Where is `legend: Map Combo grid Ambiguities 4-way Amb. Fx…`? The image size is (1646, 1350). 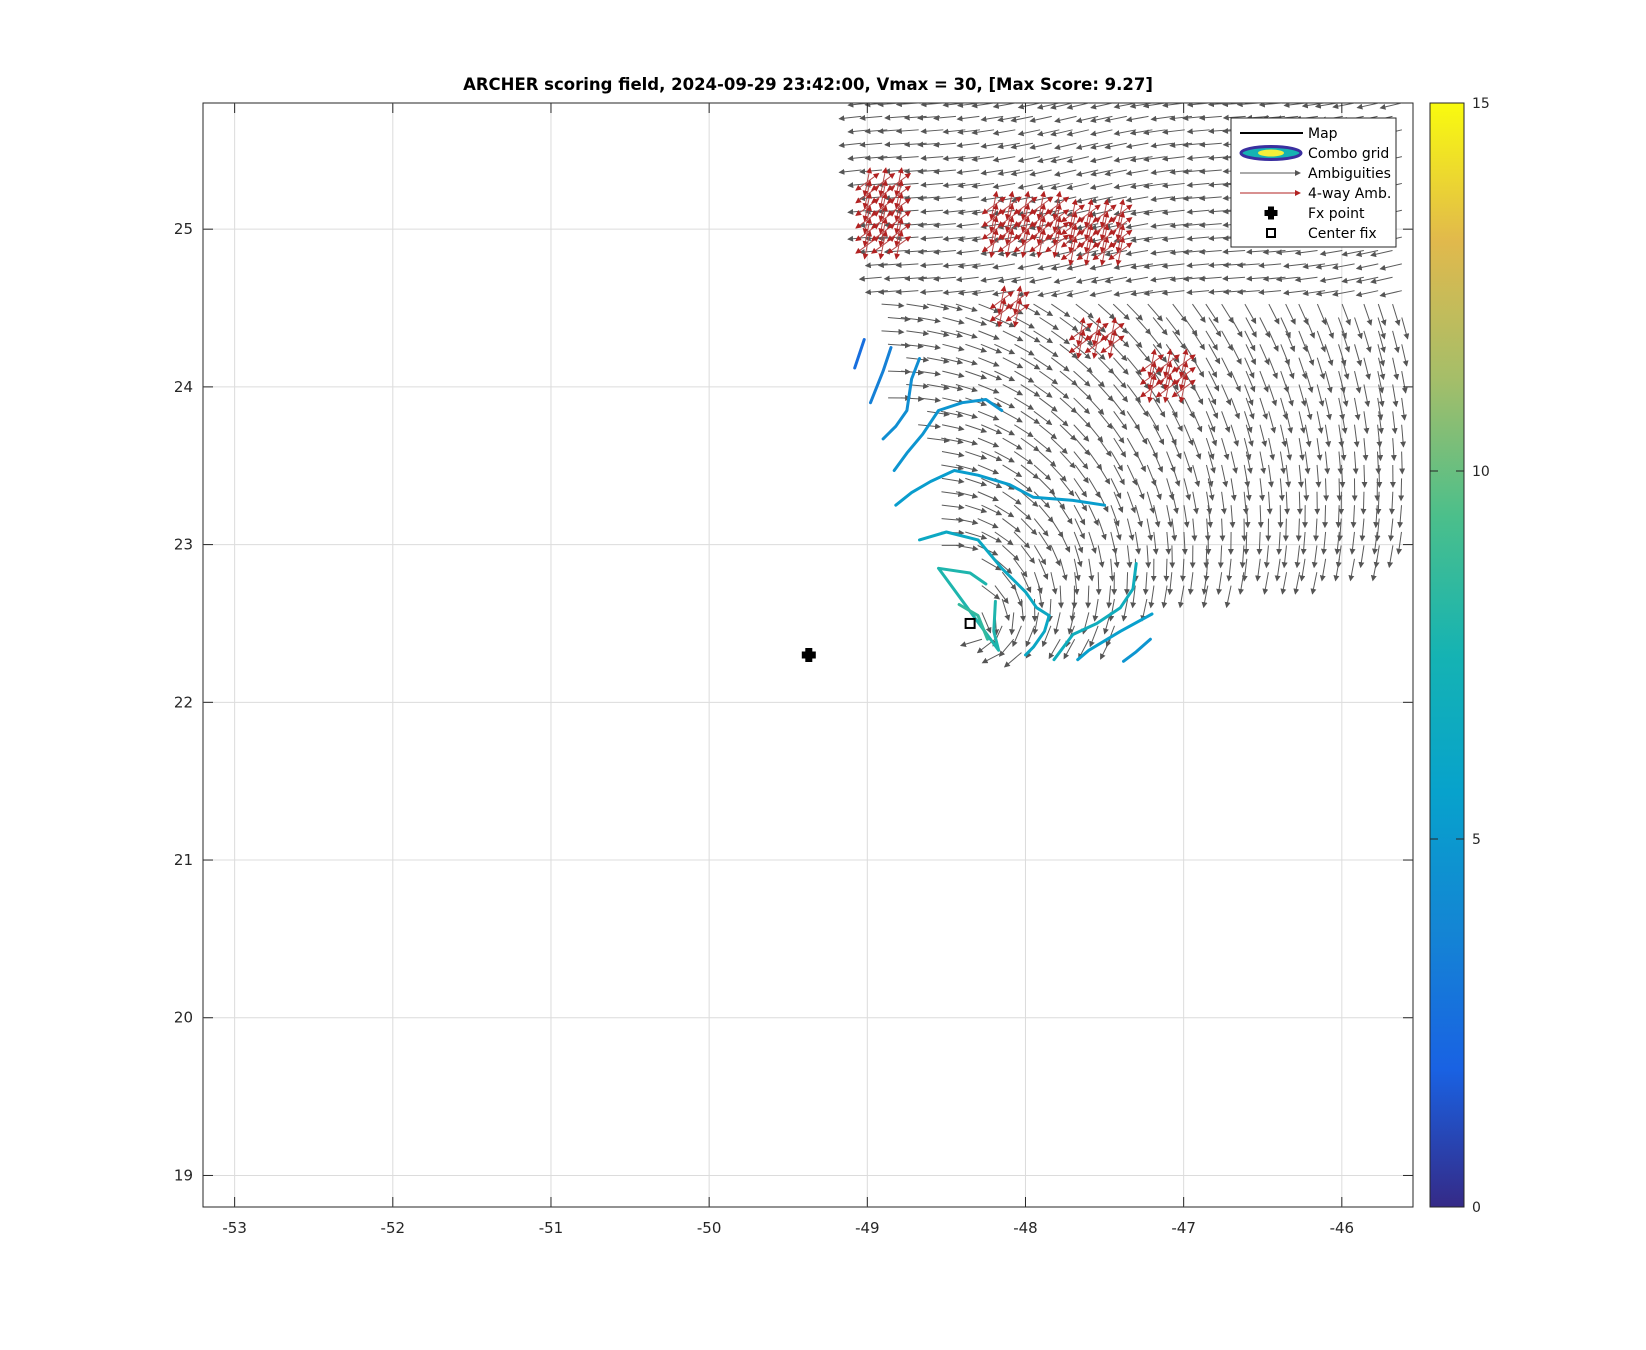
legend: Map Combo grid Ambiguities 4-way Amb. Fx… is located at coordinates (1313, 182).